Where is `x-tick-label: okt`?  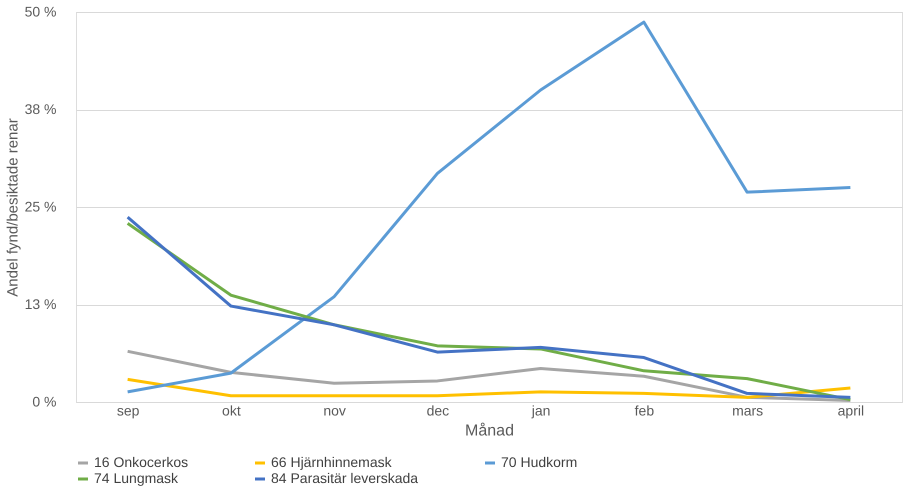
x-tick-label: okt is located at coordinates (231, 410).